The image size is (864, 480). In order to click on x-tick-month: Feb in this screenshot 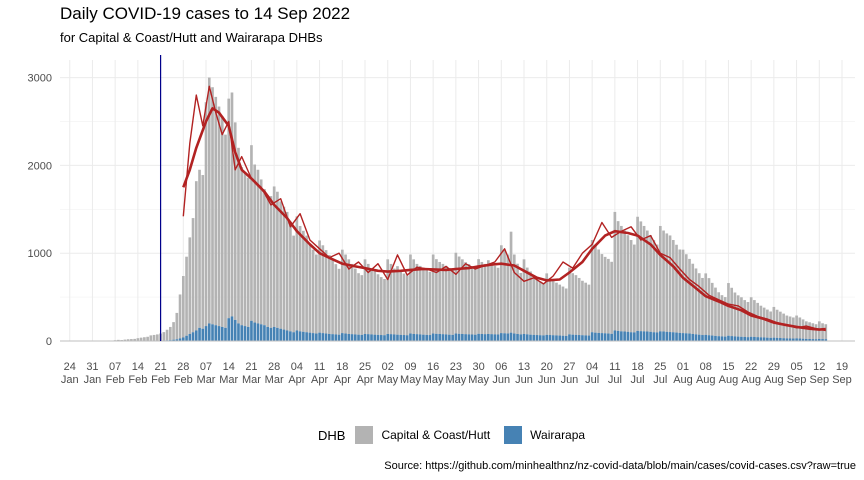, I will do `click(115, 380)`.